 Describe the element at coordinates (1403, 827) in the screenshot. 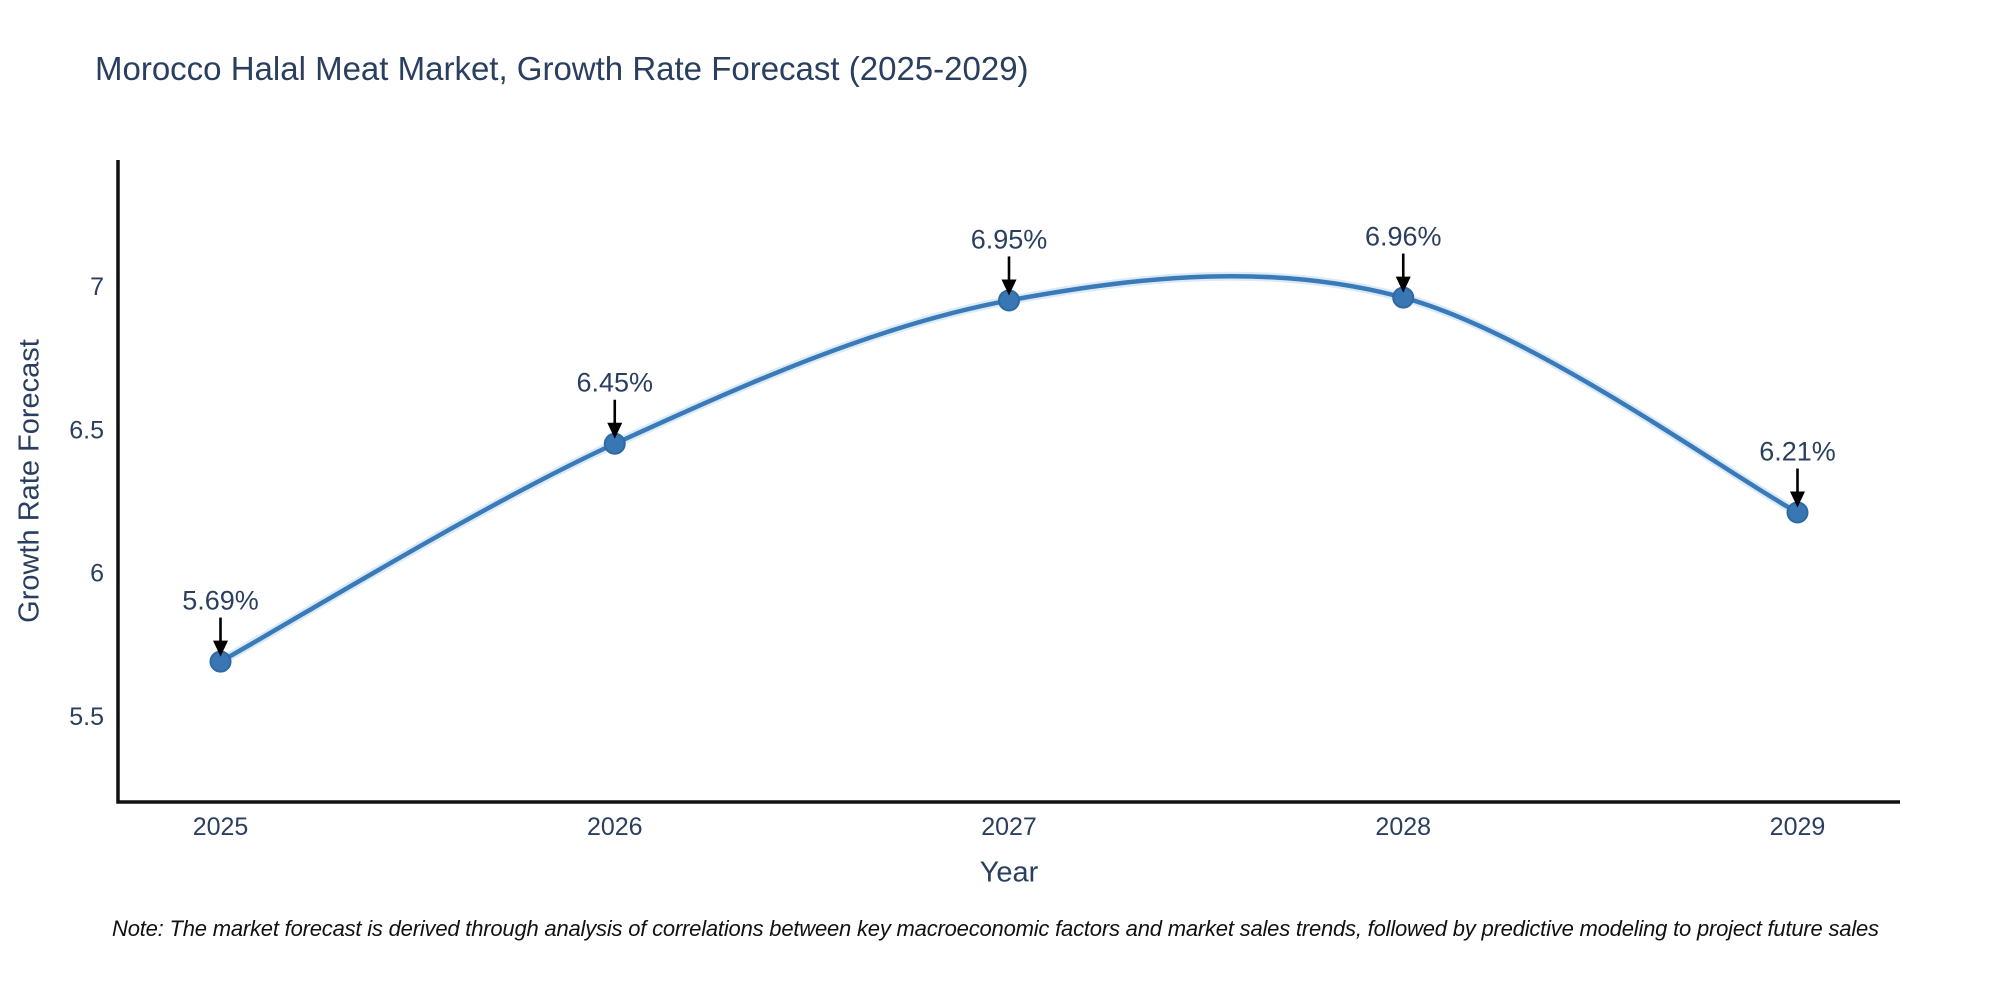

I see `x-tick-label: 2028` at that location.